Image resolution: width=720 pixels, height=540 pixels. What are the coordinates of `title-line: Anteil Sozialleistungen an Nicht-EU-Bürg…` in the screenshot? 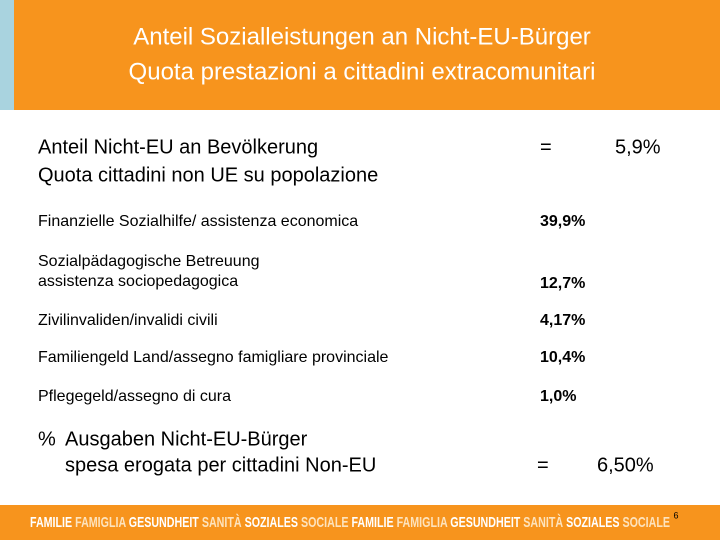 It's located at (362, 36).